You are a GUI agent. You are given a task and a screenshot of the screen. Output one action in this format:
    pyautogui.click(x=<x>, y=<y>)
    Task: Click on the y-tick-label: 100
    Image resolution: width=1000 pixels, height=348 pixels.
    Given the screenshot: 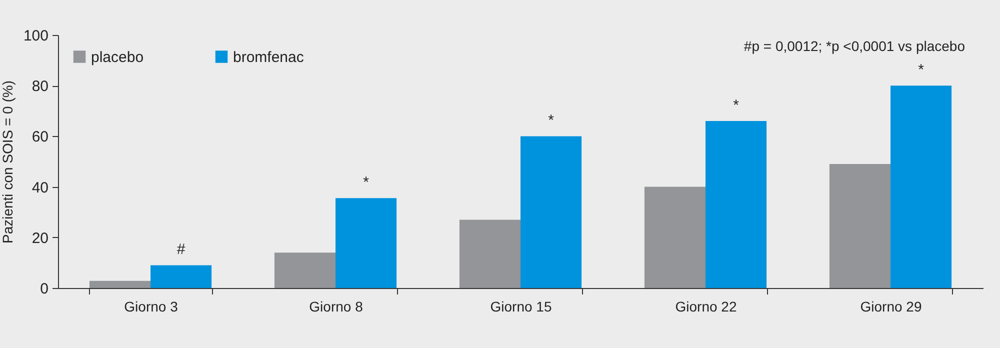 What is the action you would take?
    pyautogui.click(x=35, y=36)
    